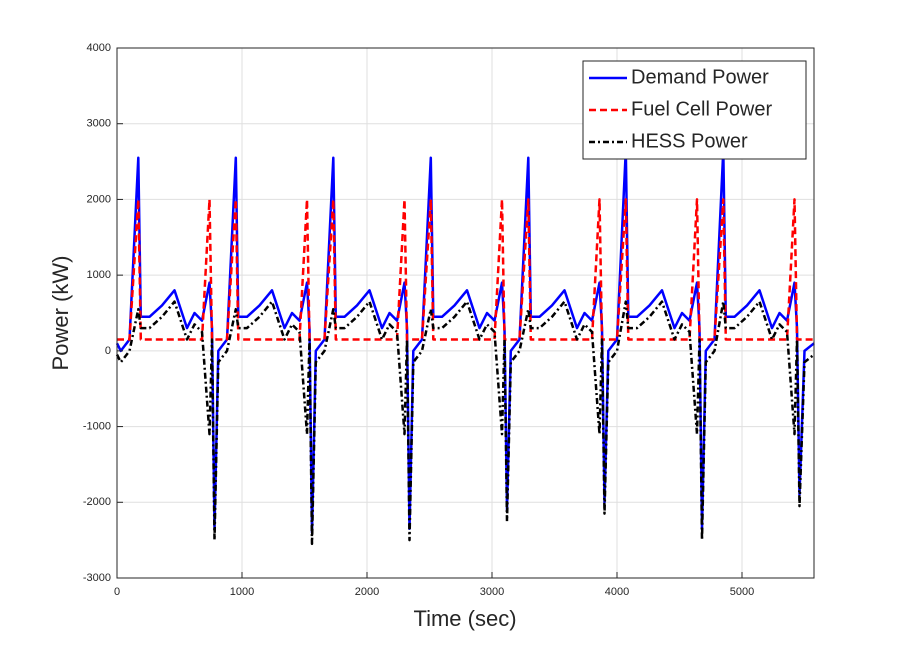  What do you see at coordinates (99, 48) in the screenshot?
I see `y-tick-label: 4000` at bounding box center [99, 48].